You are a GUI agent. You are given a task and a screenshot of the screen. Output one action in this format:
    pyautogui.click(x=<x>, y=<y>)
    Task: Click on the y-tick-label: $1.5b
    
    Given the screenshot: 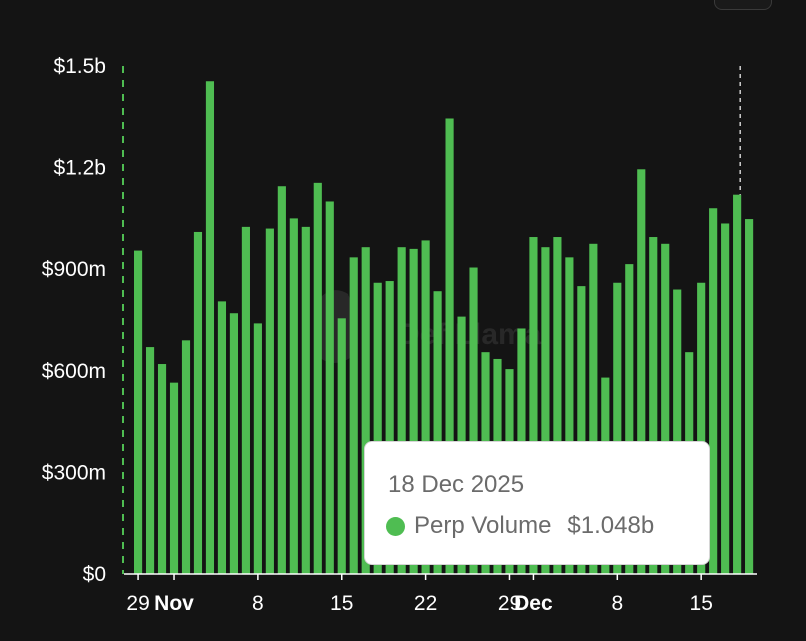 What is the action you would take?
    pyautogui.click(x=79, y=66)
    